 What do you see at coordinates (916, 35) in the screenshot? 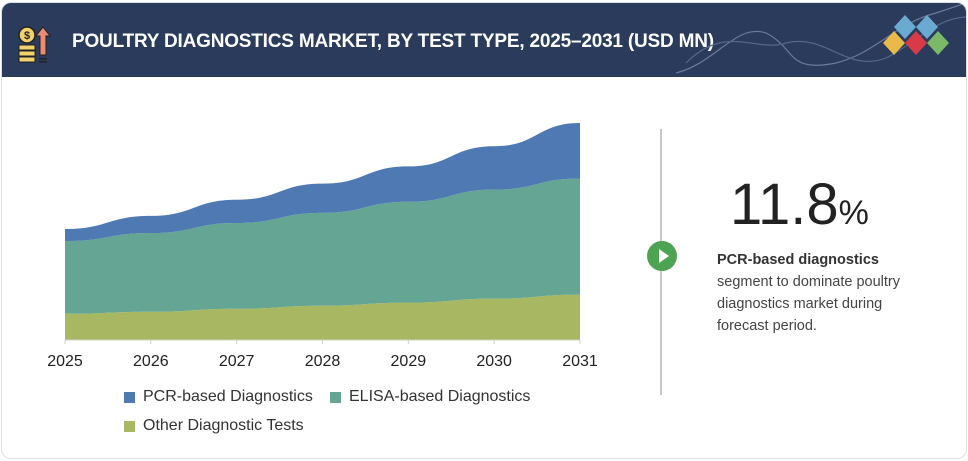
I see `brand-logo` at bounding box center [916, 35].